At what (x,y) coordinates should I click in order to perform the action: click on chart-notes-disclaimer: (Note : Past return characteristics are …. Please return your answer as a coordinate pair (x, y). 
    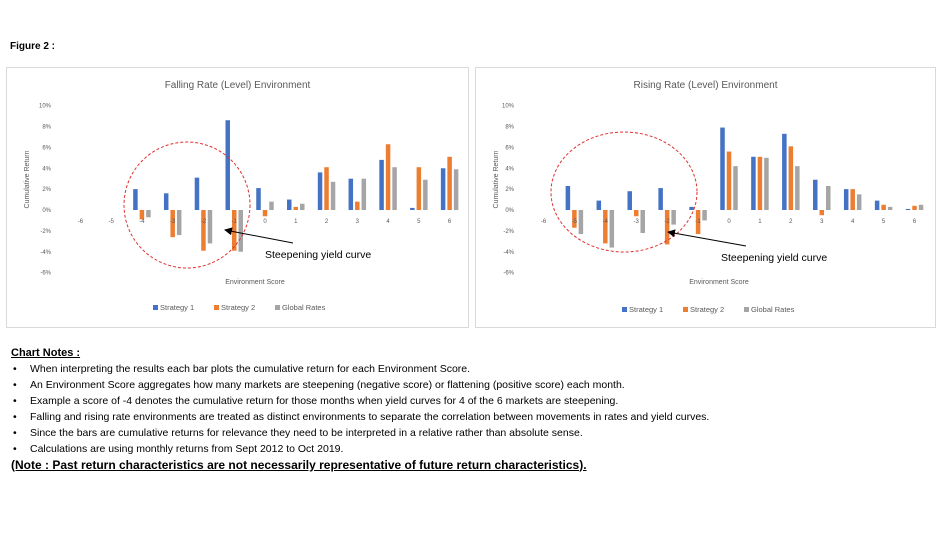
    Looking at the image, I should click on (299, 464).